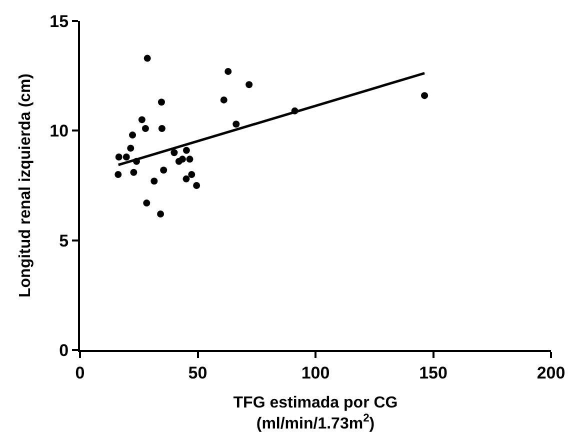 The height and width of the screenshot is (445, 577). What do you see at coordinates (59, 21) in the screenshot?
I see `y-tick-label: 15` at bounding box center [59, 21].